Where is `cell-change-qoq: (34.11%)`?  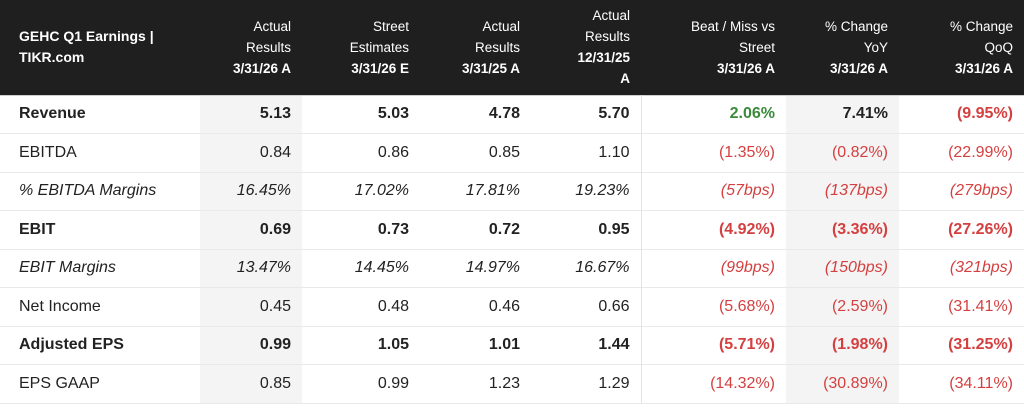
cell-change-qoq: (34.11%) is located at coordinates (981, 383).